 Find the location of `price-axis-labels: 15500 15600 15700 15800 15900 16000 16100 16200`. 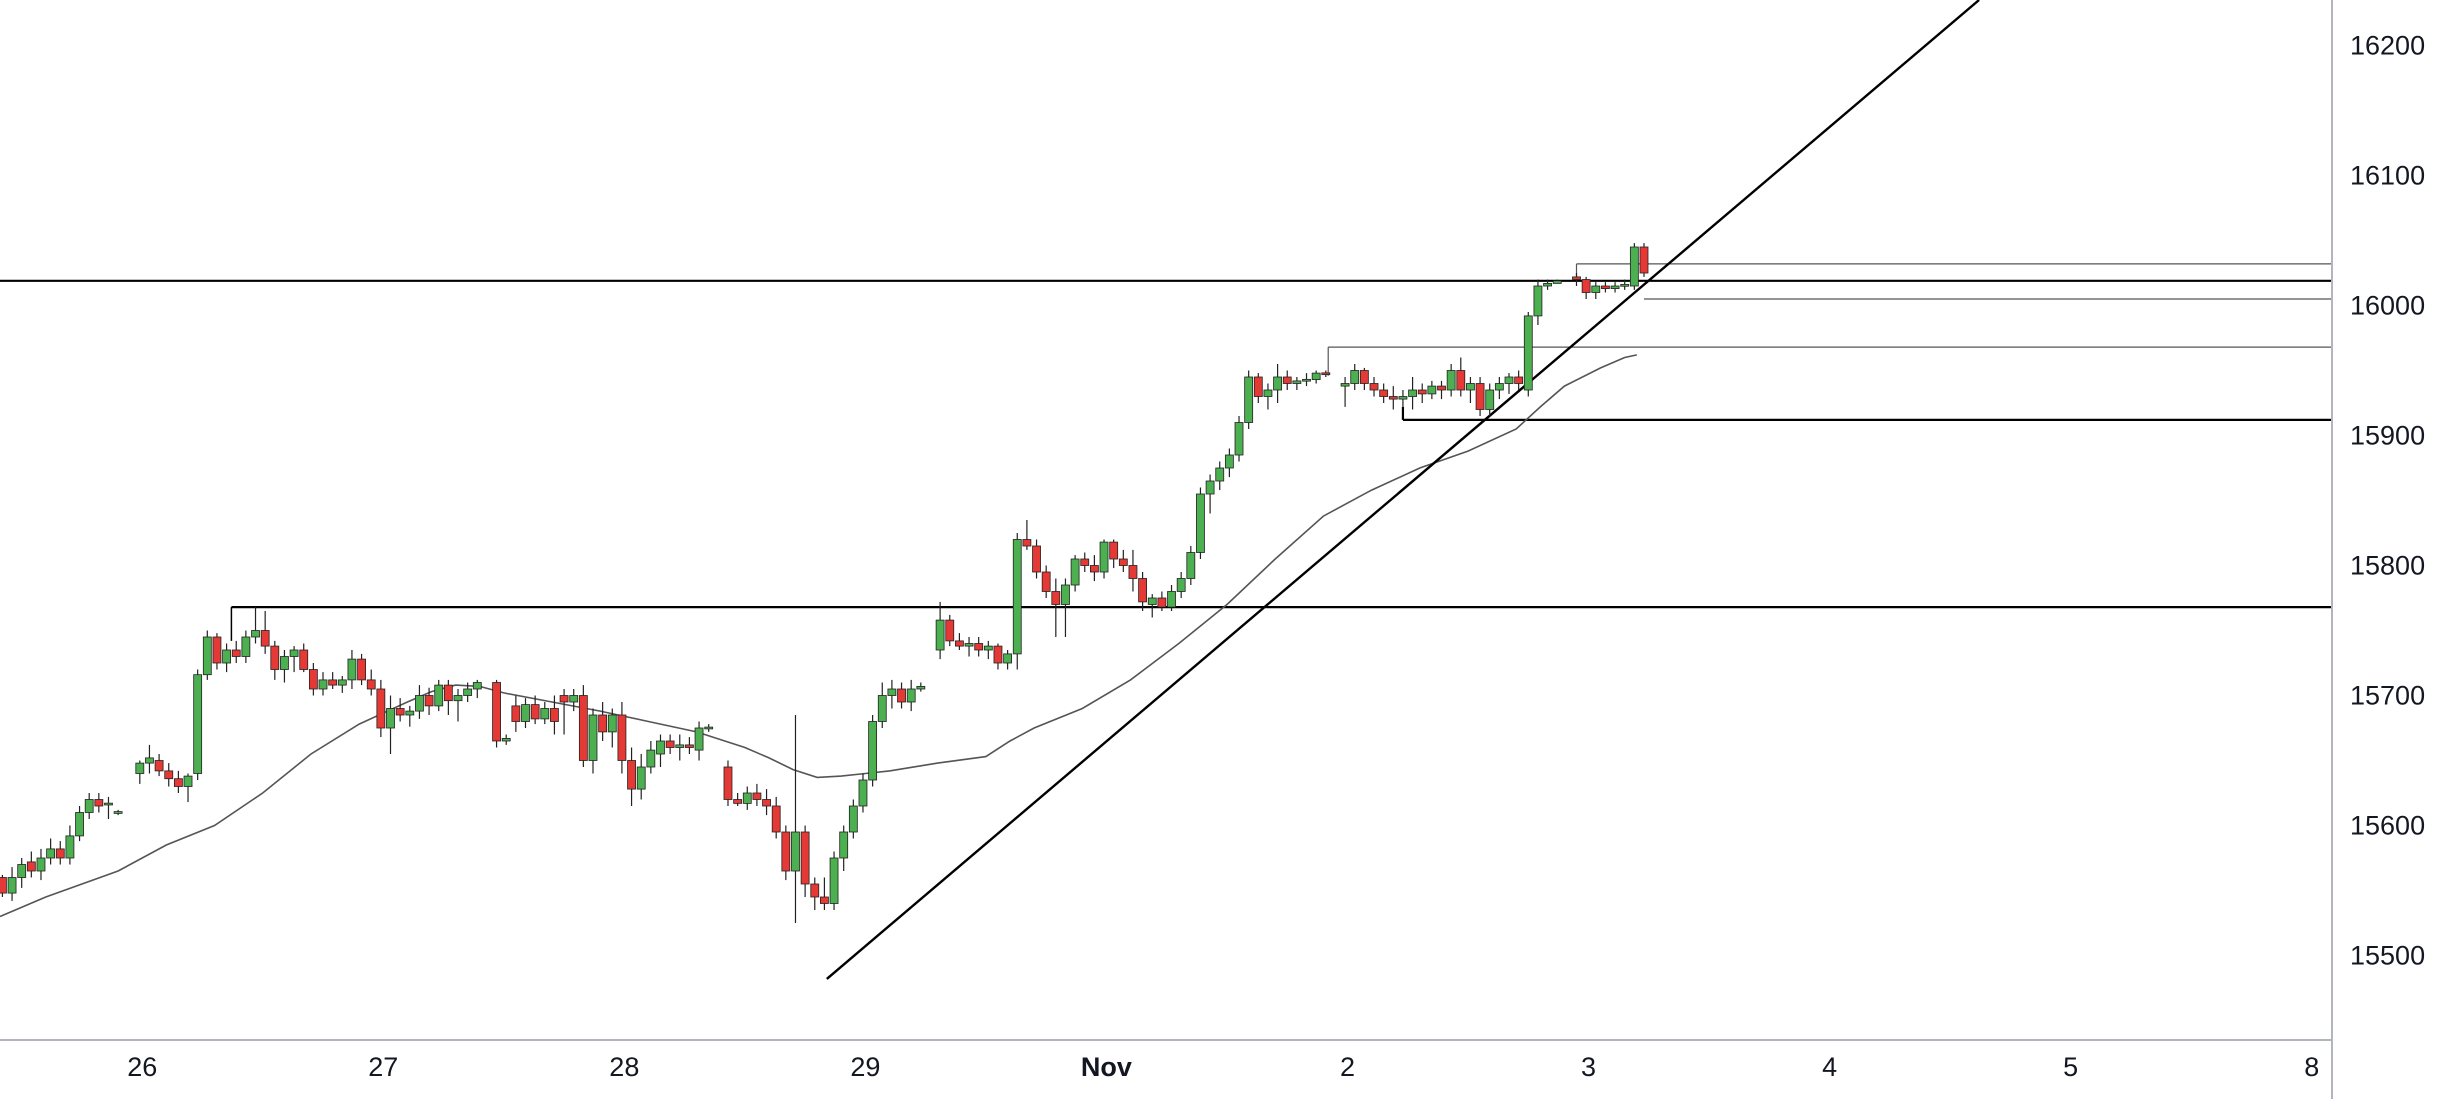

price-axis-labels: 15500 15600 15700 15800 15900 16000 16100 16200 is located at coordinates (2387, 501).